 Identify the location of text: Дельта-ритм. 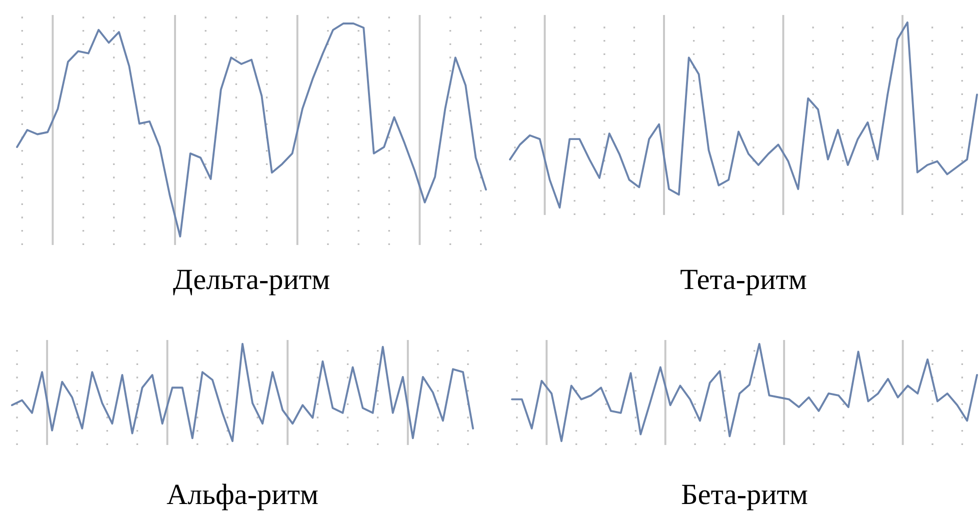
(251, 283).